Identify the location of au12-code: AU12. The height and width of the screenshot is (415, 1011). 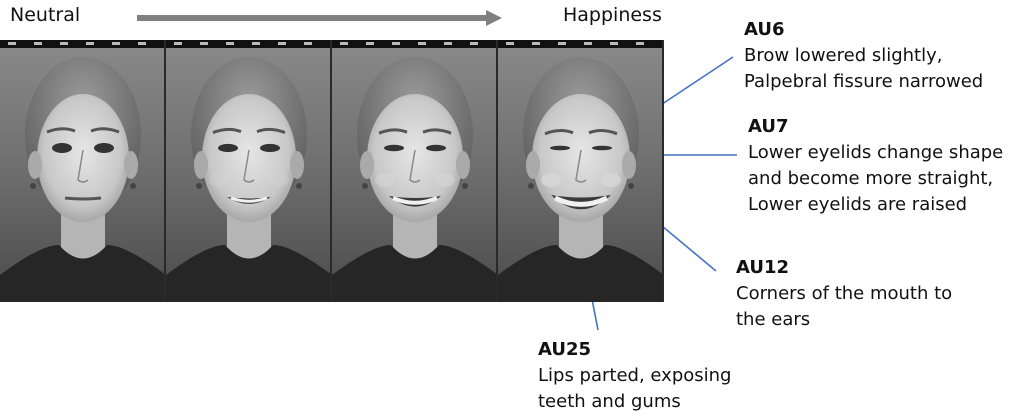
(763, 267).